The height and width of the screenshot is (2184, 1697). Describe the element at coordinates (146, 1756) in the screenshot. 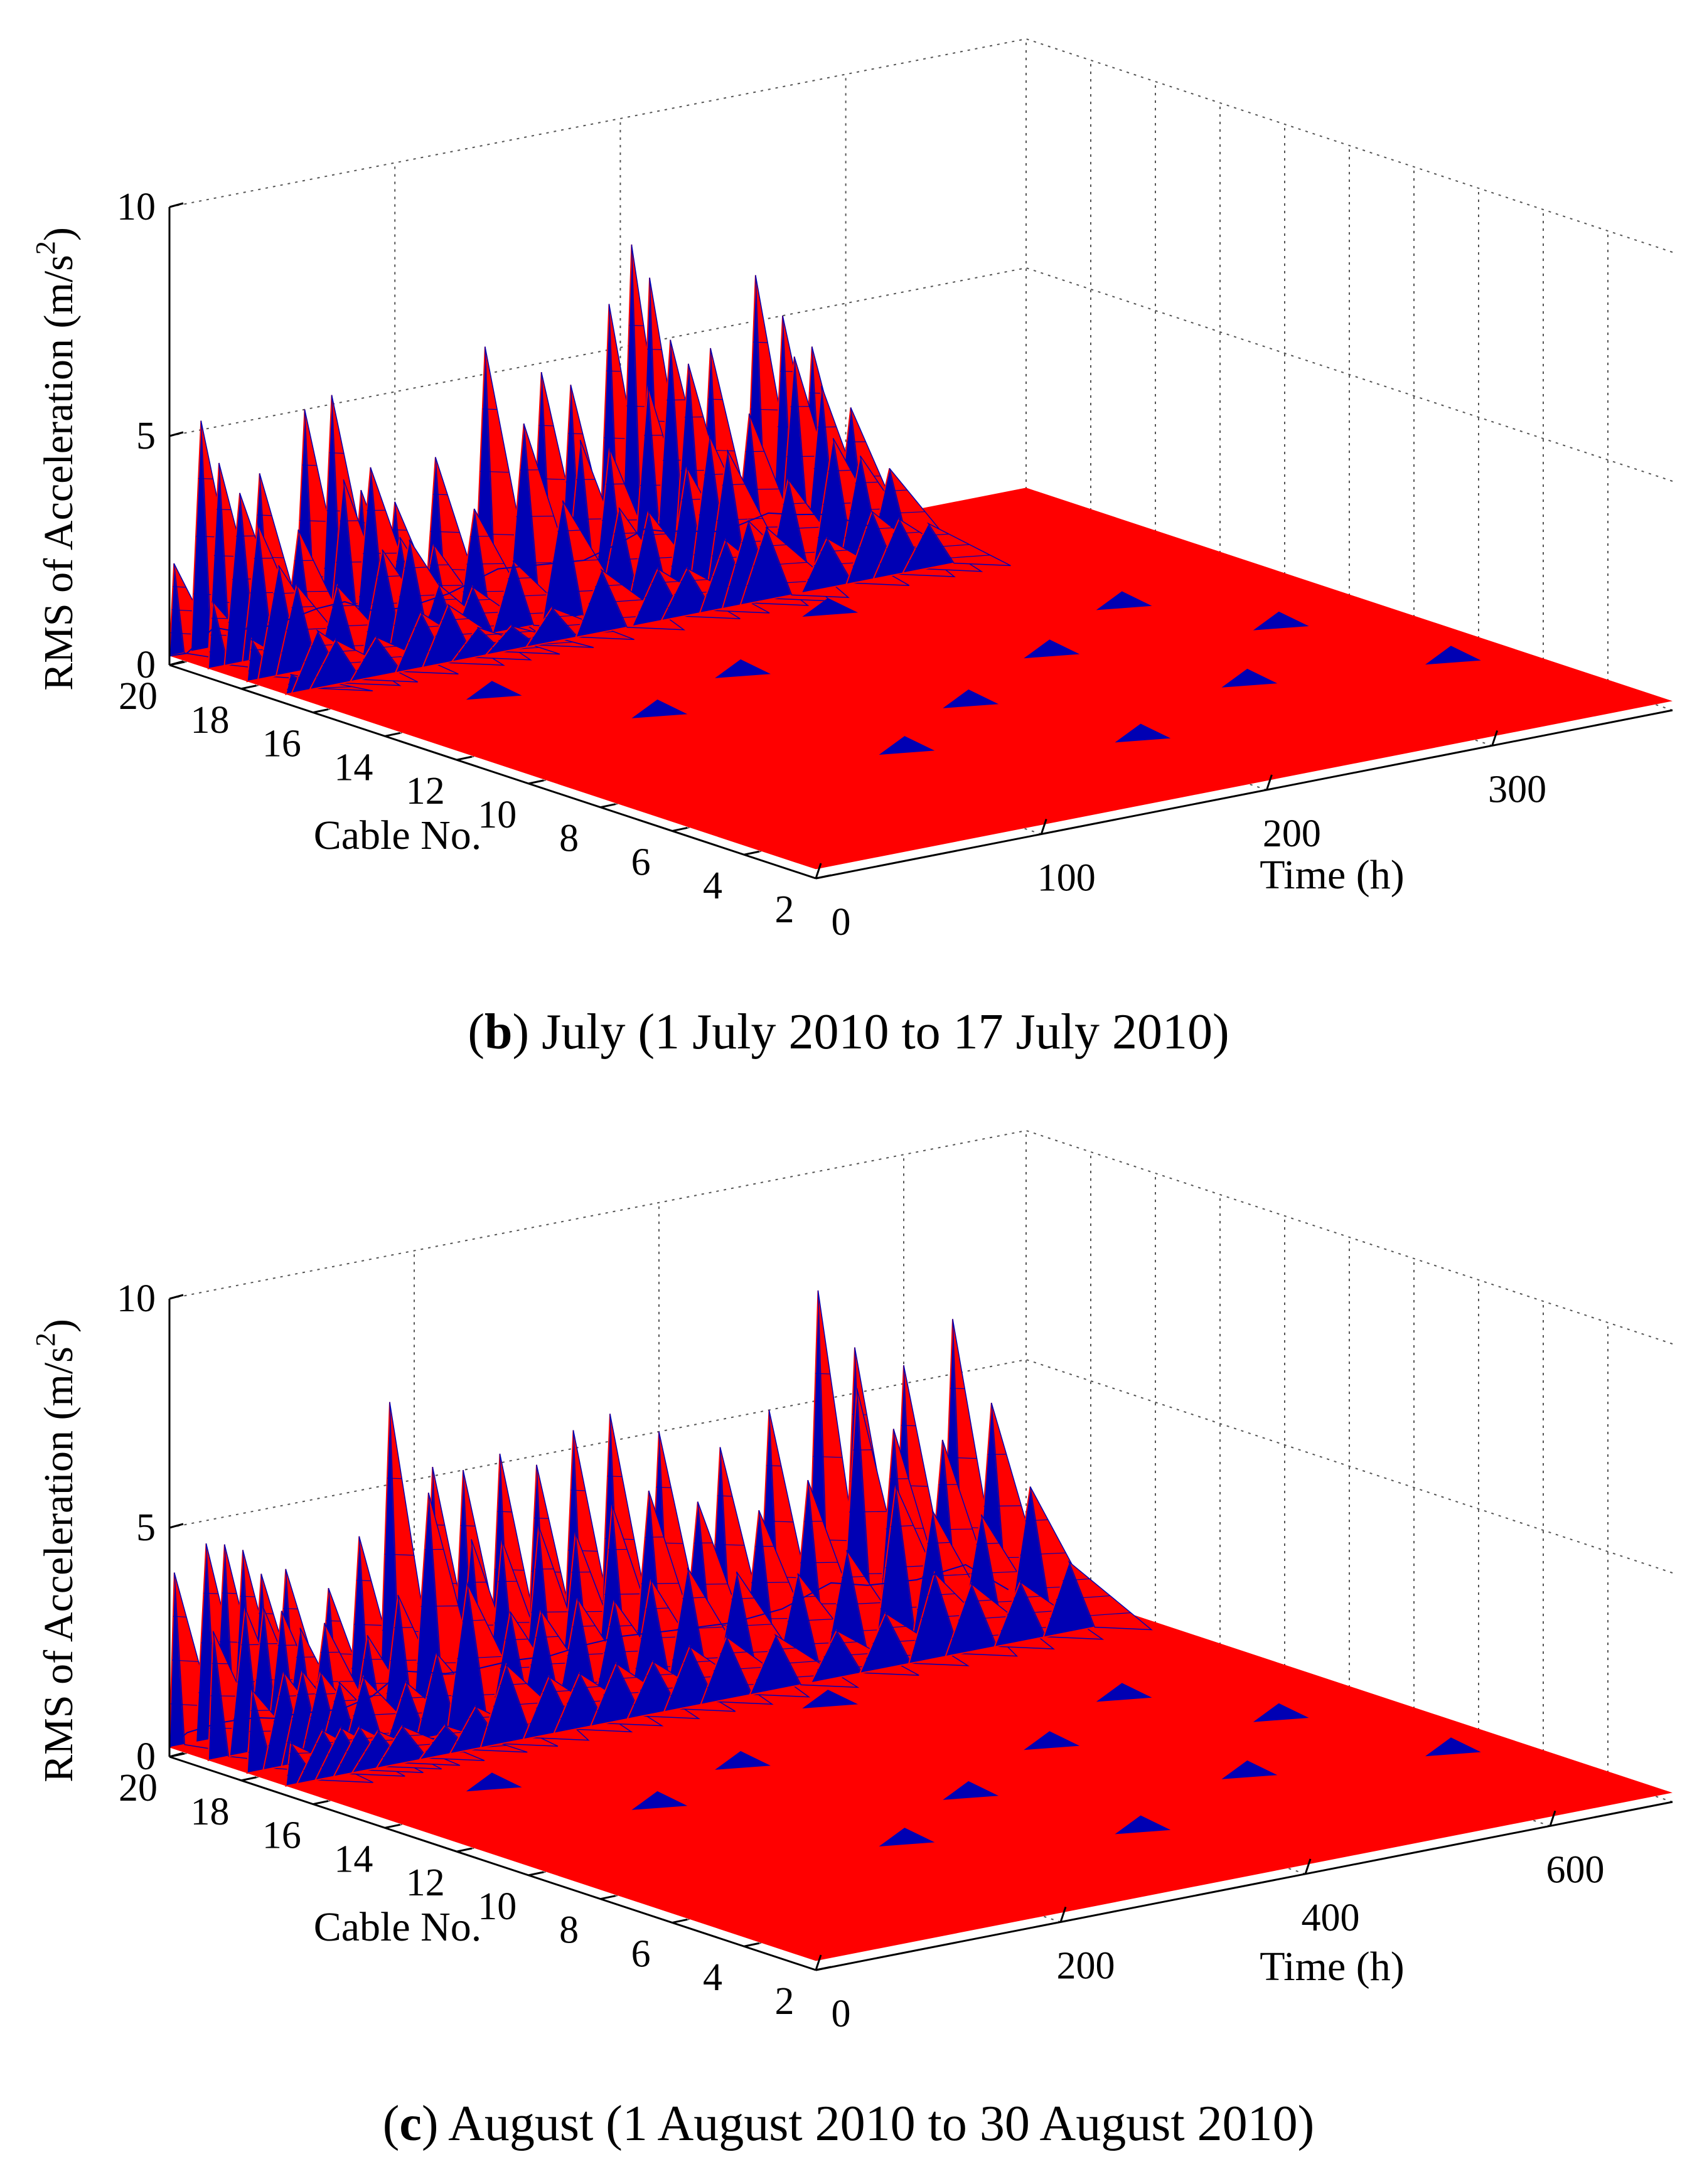

I see `z-tick-label: 0` at that location.